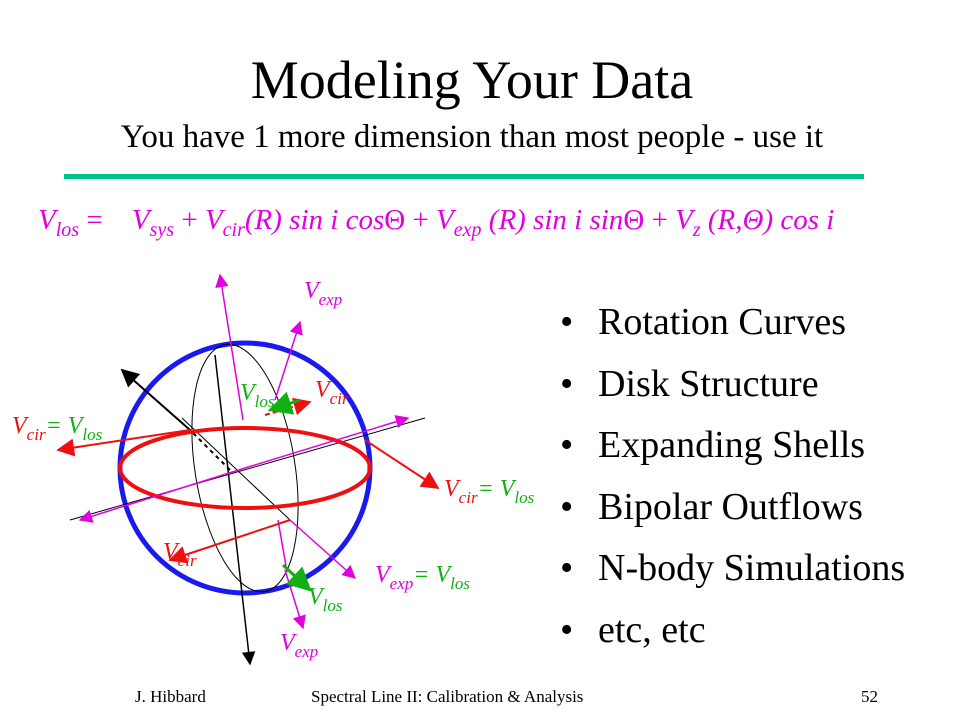  What do you see at coordinates (420, 220) in the screenshot?
I see `eq-plus-2: +` at bounding box center [420, 220].